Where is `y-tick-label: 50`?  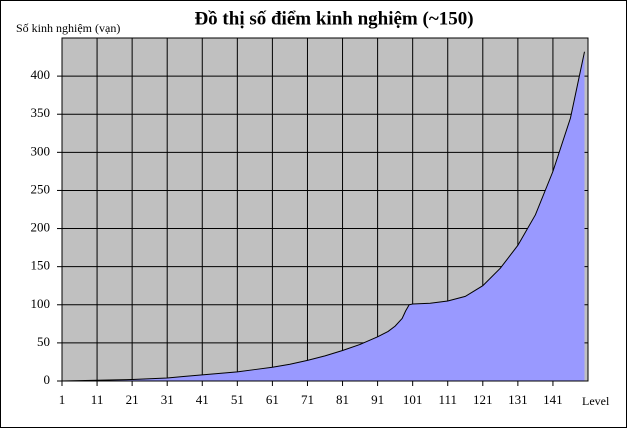
y-tick-label: 50 is located at coordinates (43, 341).